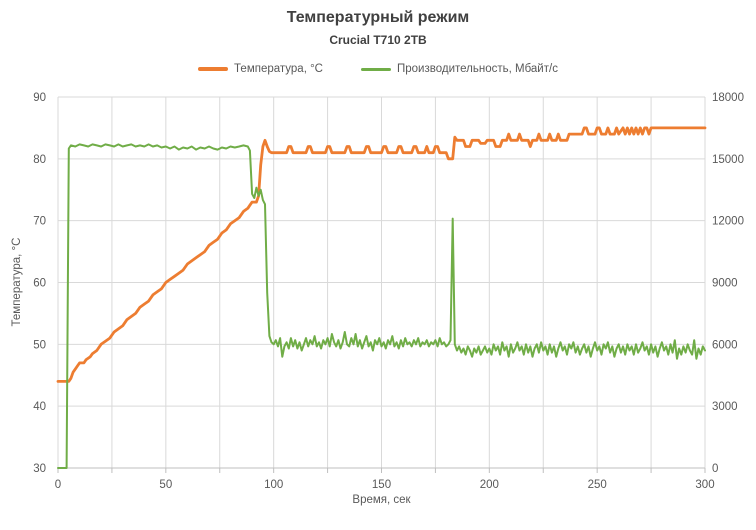 The width and height of the screenshot is (756, 530). Describe the element at coordinates (704, 485) in the screenshot. I see `x-tick-label: 300` at that location.